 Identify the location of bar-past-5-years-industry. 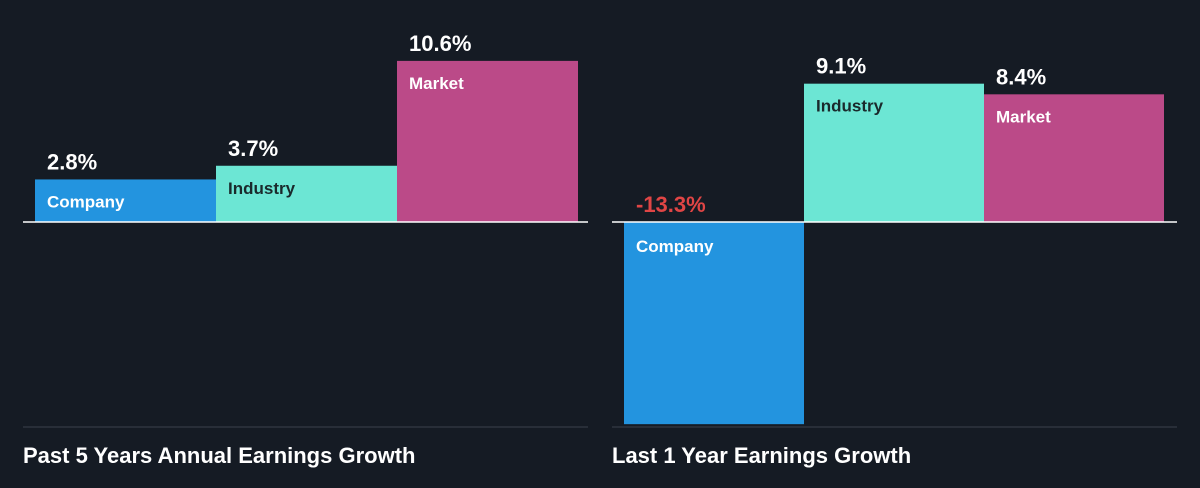
(306, 193).